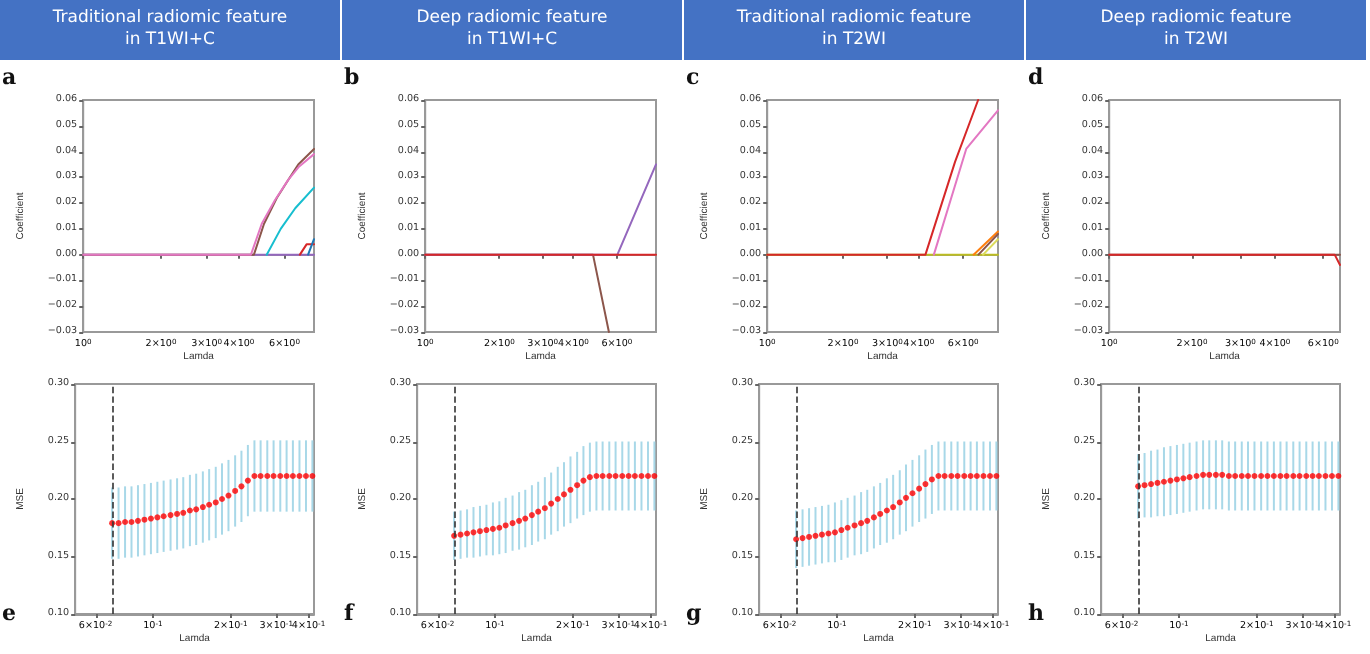  I want to click on text: f, so click(350, 613).